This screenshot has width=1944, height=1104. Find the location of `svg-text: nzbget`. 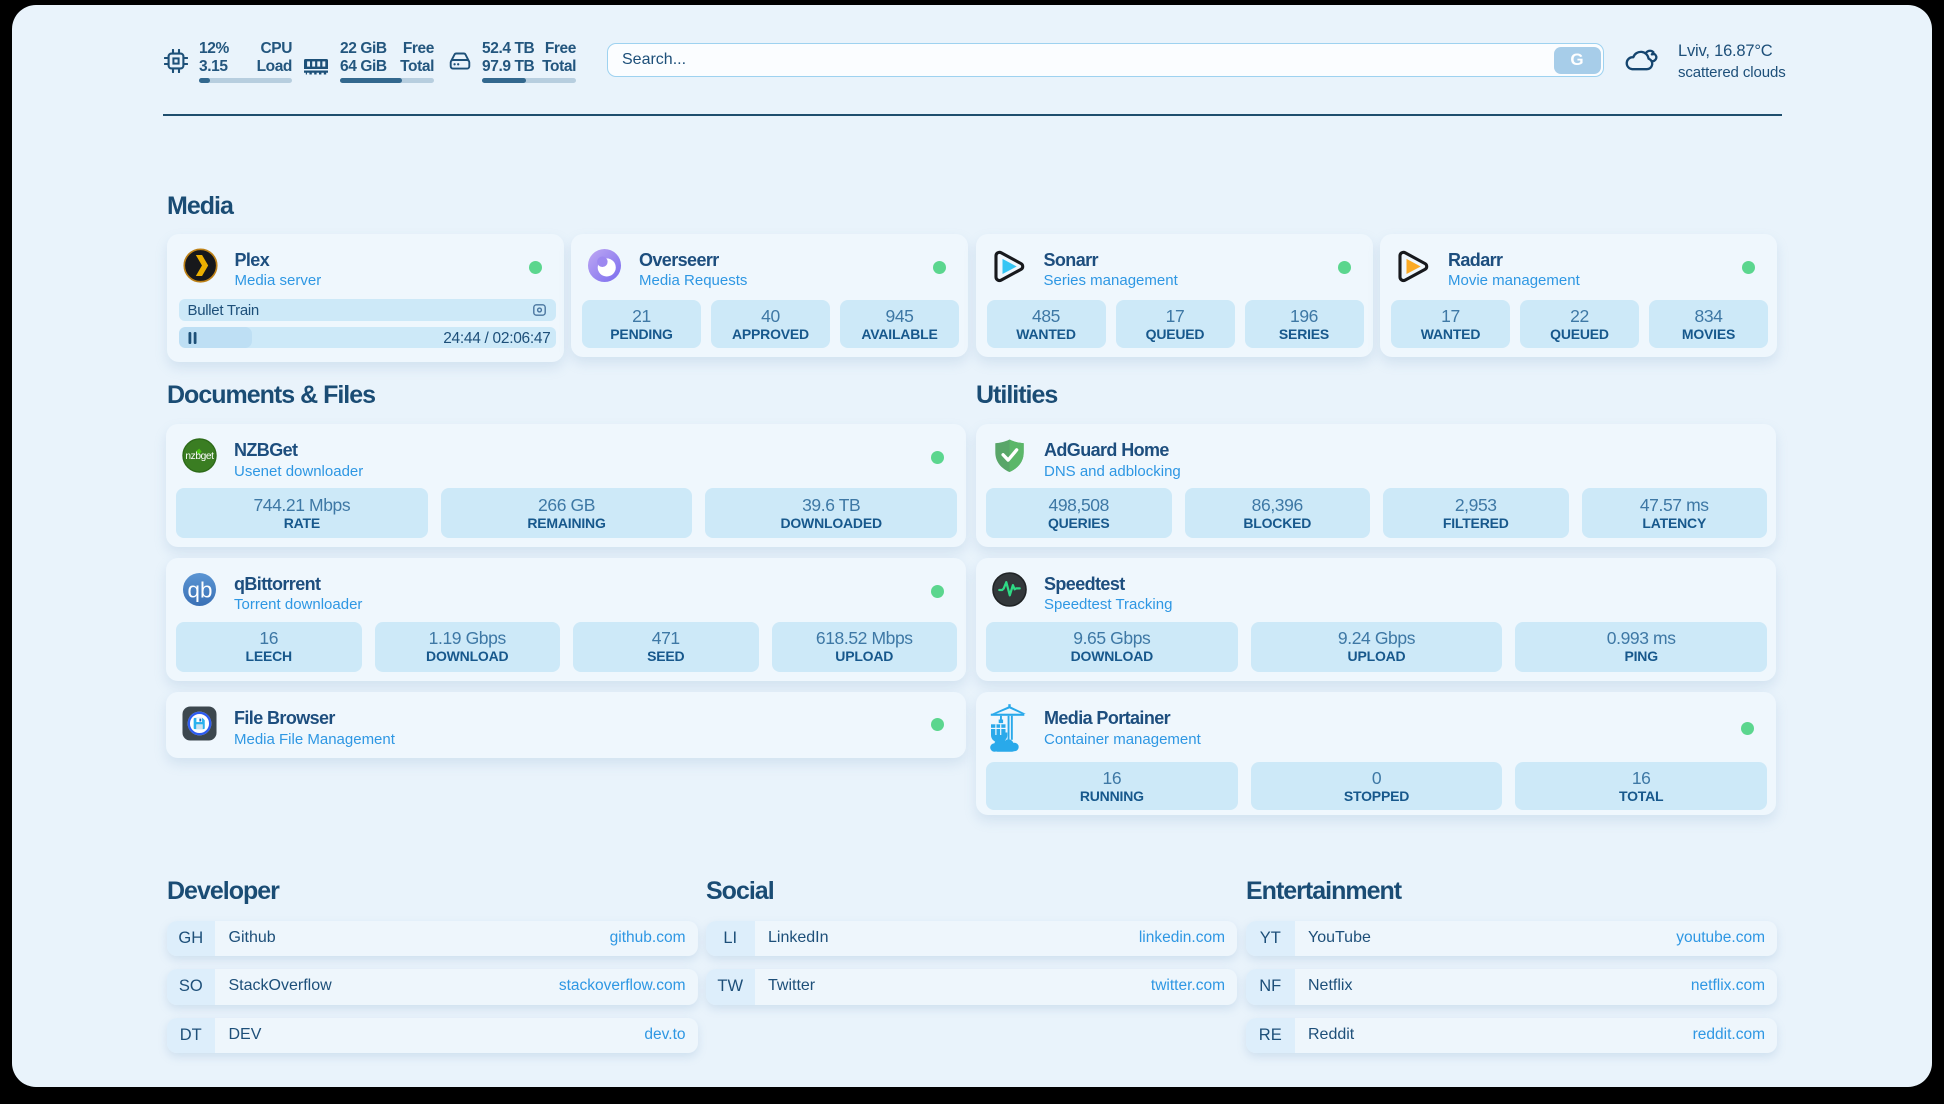

svg-text: nzbget is located at coordinates (199, 456).